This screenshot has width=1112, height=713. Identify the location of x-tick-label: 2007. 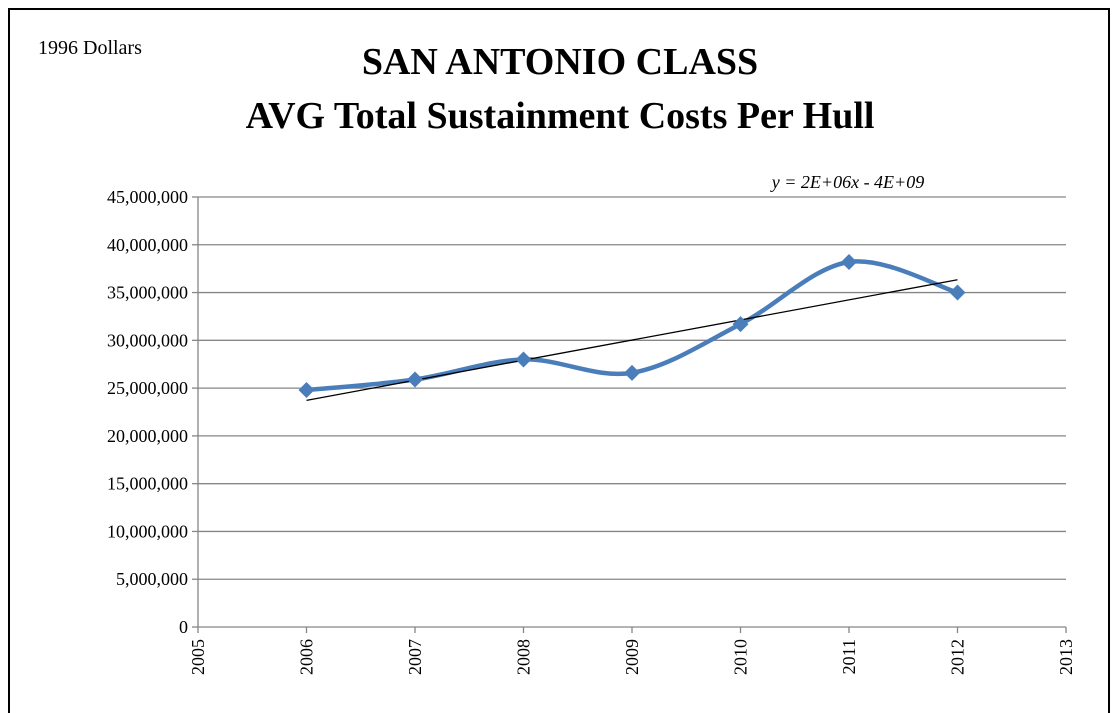
(415, 657).